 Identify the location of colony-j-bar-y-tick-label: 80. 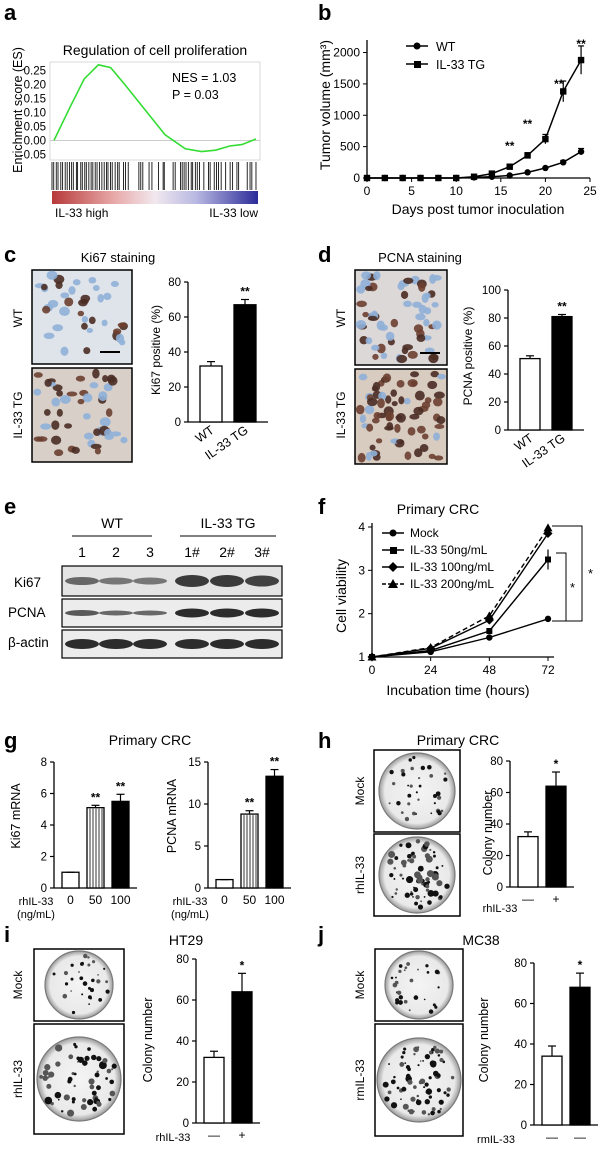
(520, 964).